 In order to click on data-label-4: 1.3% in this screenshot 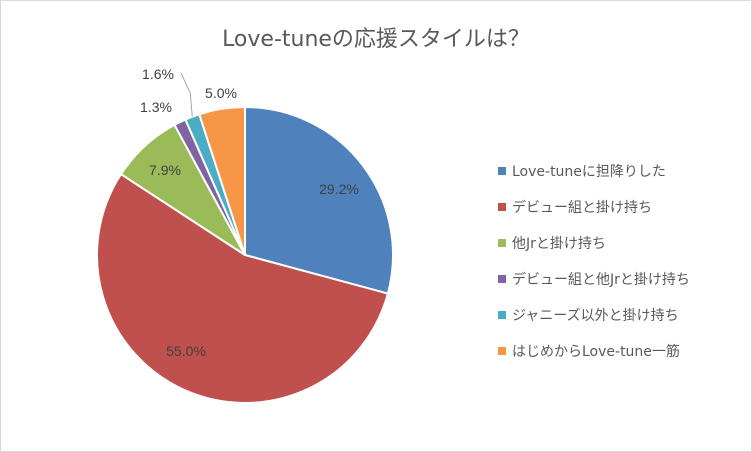, I will do `click(156, 107)`.